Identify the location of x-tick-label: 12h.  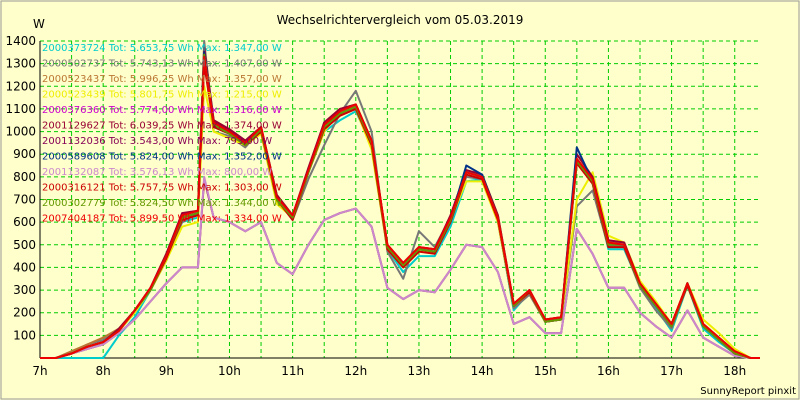
(355, 371).